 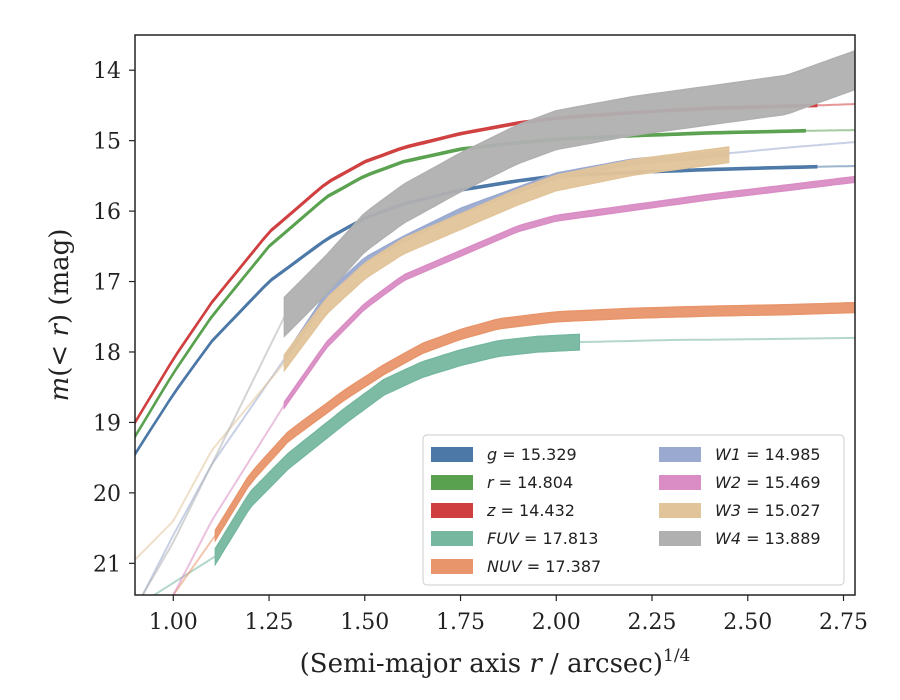 I want to click on legend-label: W3 = 15.027, so click(x=768, y=510).